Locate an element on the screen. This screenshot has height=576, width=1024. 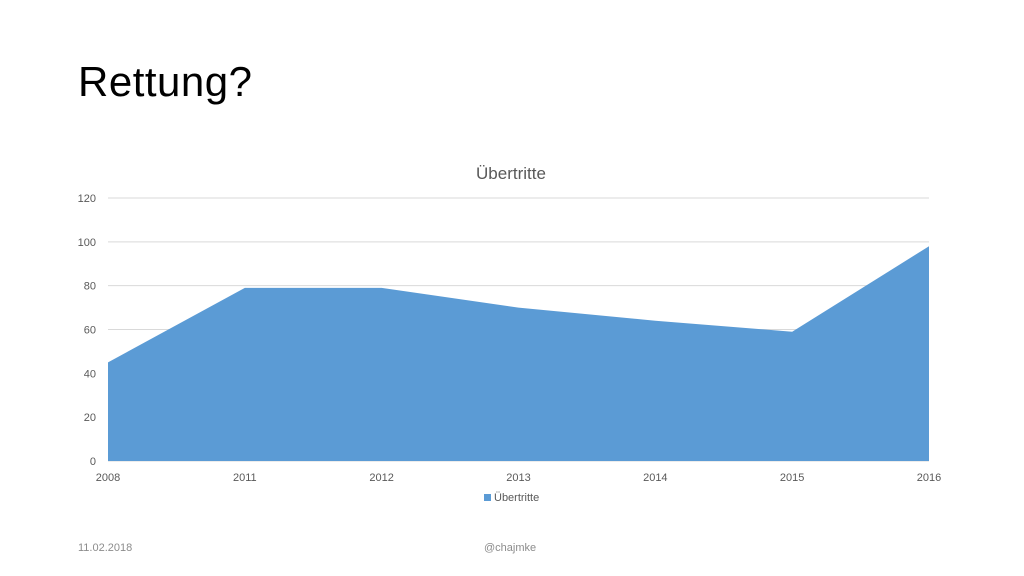
x-tick-label: 2012 is located at coordinates (381, 478).